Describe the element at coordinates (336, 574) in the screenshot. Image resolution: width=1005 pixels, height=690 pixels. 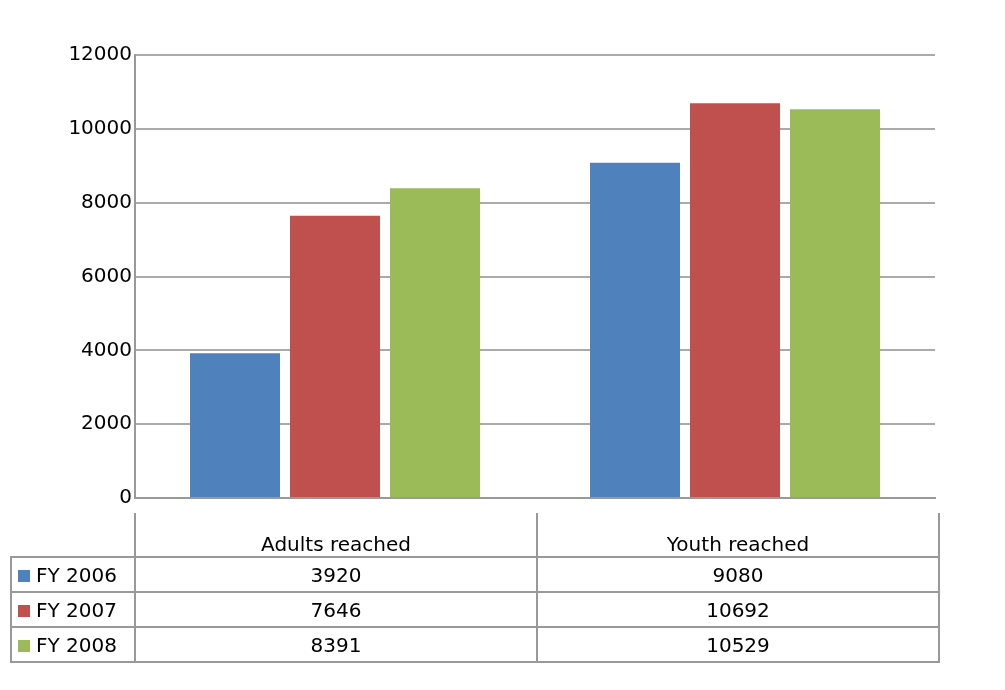
I see `data-label: 3920` at that location.